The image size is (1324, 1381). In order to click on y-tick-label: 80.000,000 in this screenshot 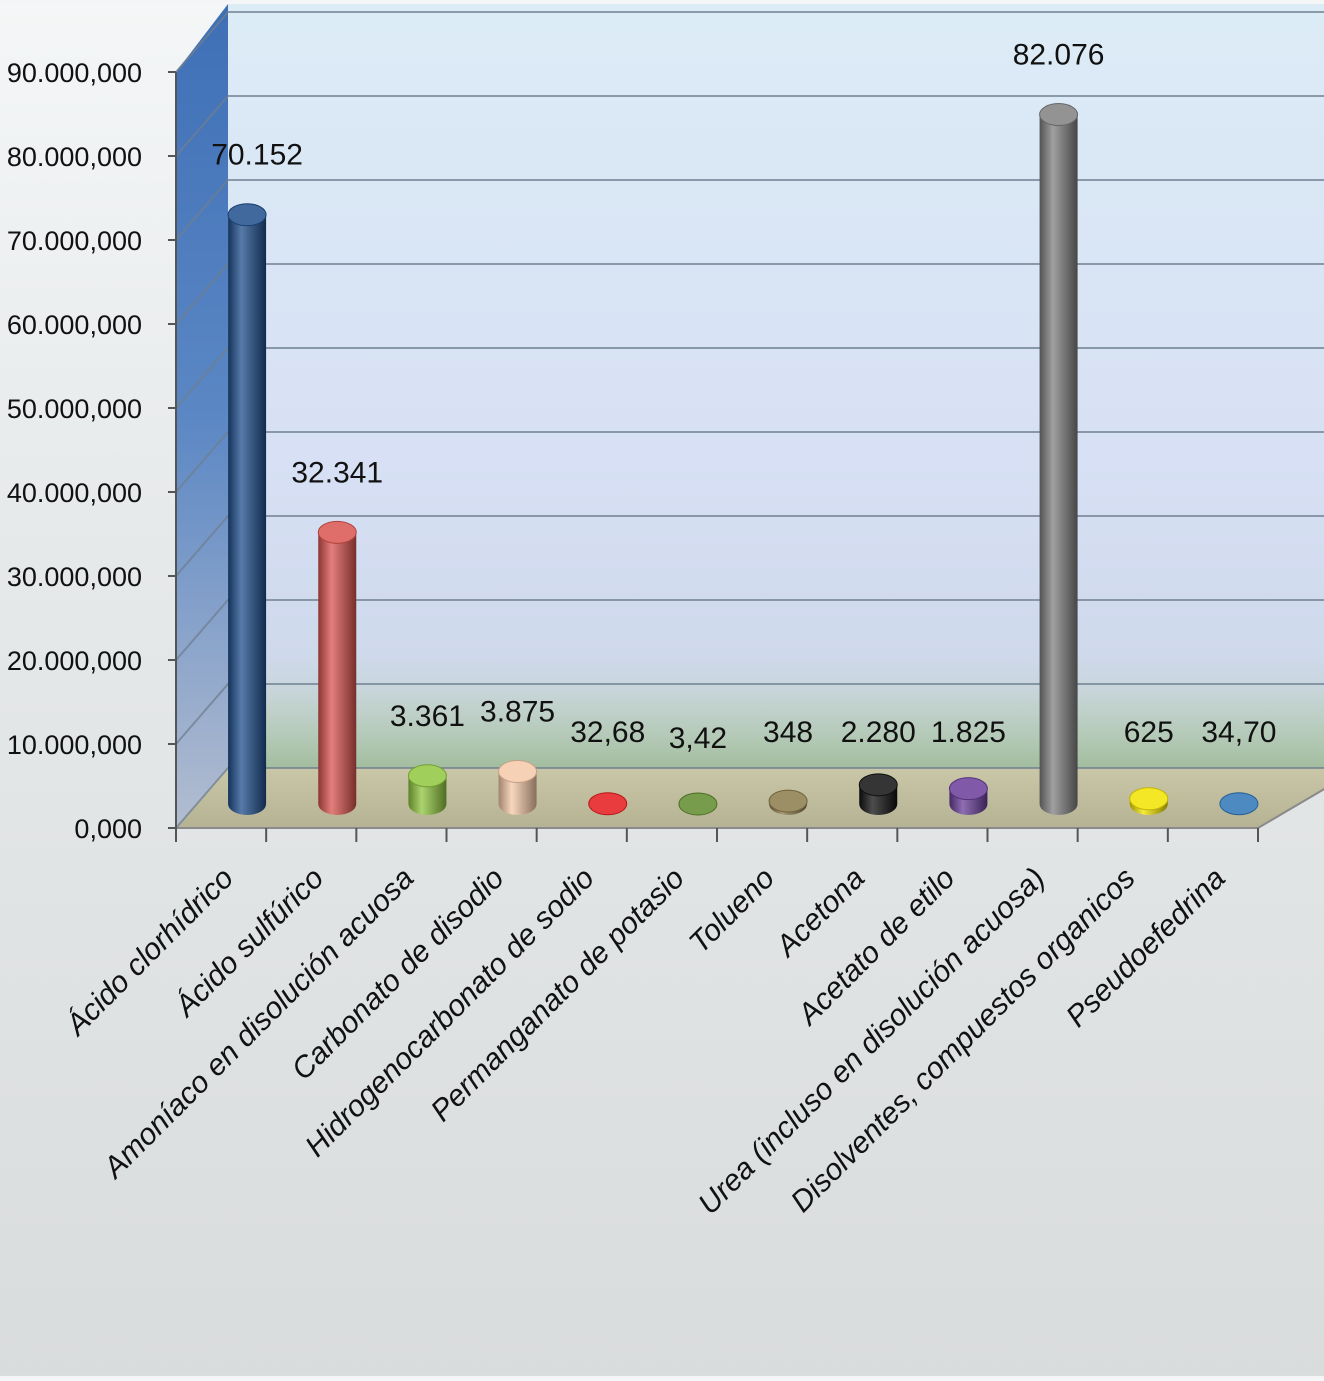, I will do `click(74, 157)`.